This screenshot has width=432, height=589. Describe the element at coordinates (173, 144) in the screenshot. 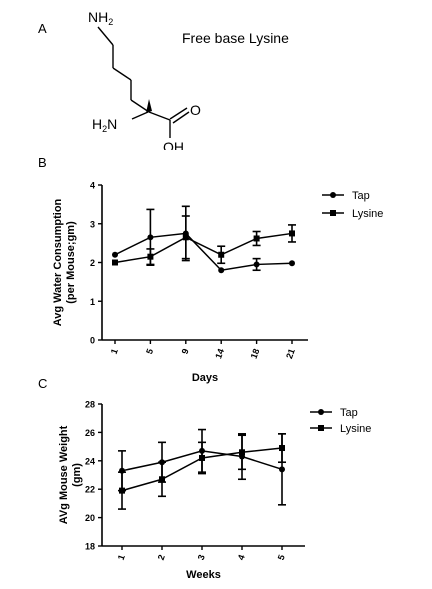

I see `hydroxyl-label: OH` at that location.